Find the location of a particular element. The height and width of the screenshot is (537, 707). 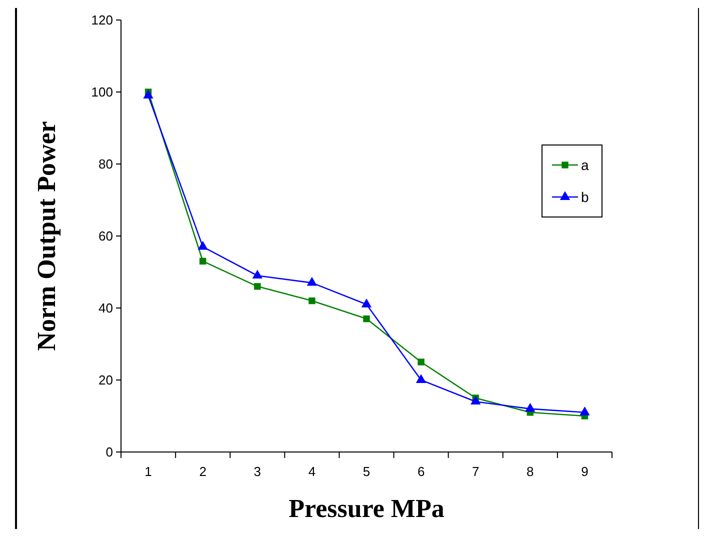

y-tick-label: 100 is located at coordinates (102, 92).